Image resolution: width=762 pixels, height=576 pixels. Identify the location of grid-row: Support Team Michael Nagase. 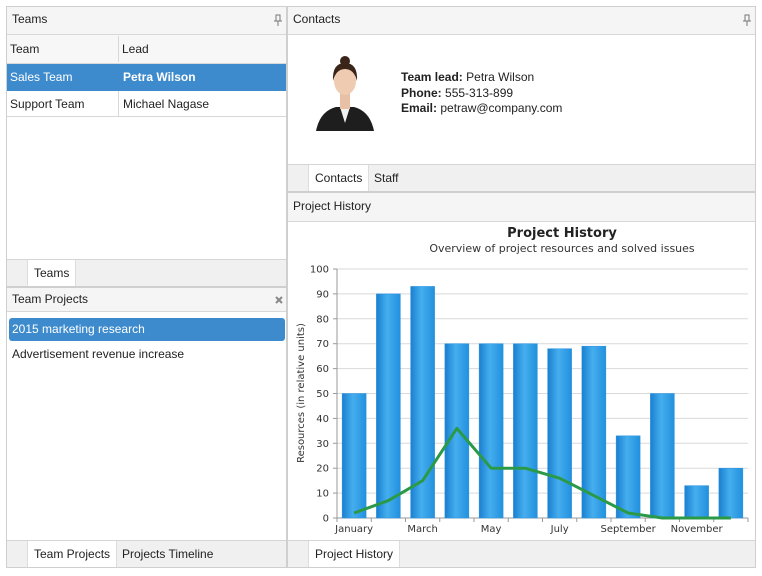
(146, 104).